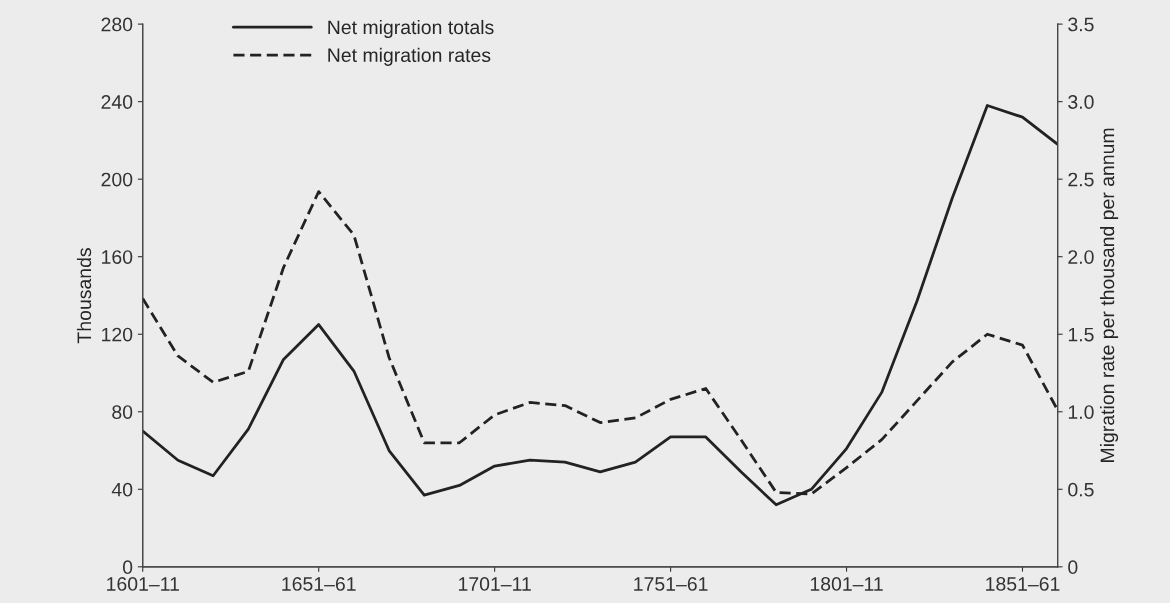  I want to click on y-axis-title: Thousands, so click(84, 296).